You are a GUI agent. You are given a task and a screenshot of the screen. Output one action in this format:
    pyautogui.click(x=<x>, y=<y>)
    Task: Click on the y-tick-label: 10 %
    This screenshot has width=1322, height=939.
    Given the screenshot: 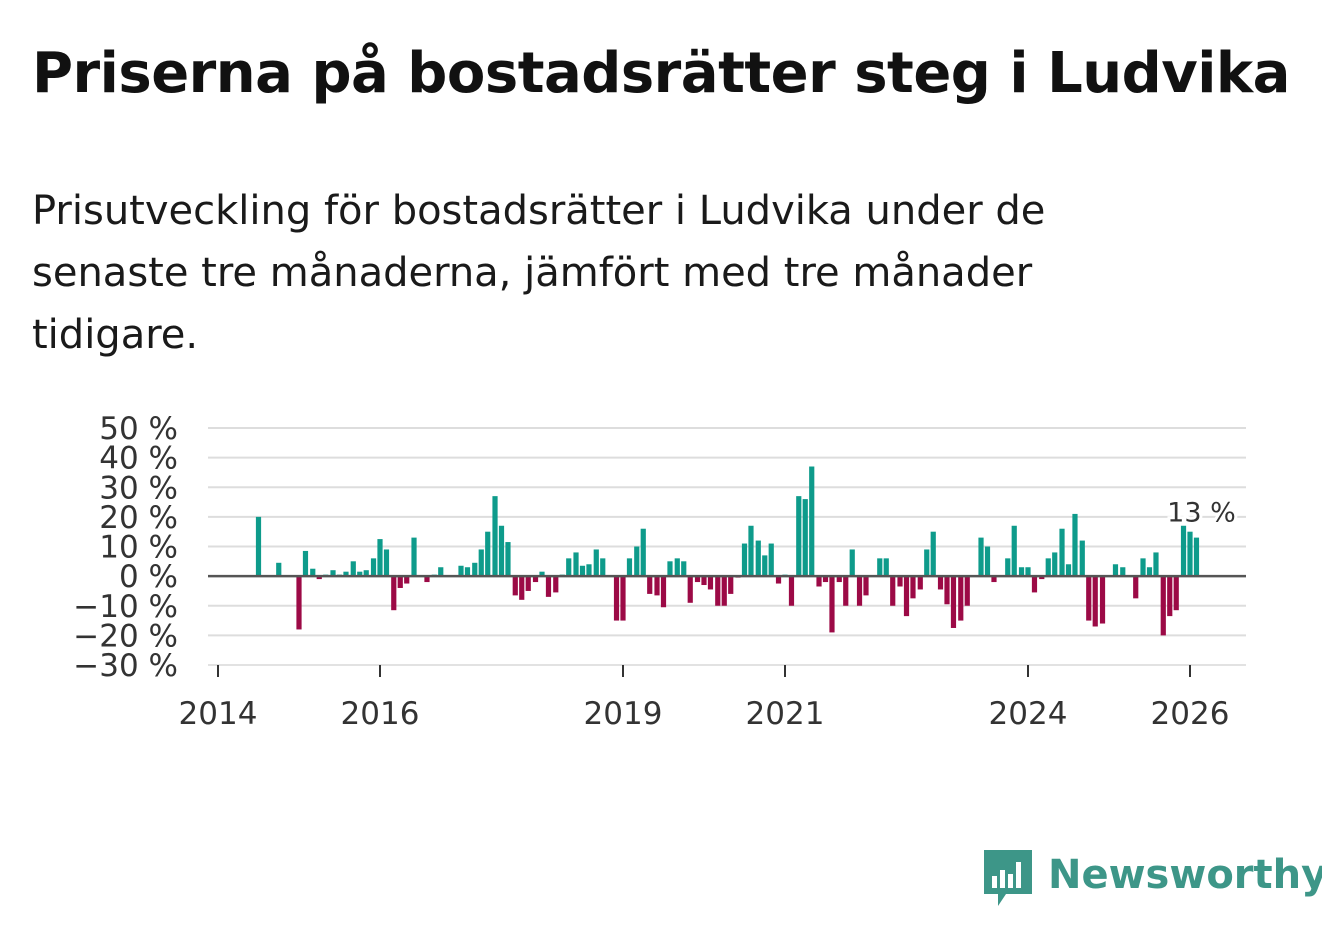 What is the action you would take?
    pyautogui.click(x=138, y=548)
    